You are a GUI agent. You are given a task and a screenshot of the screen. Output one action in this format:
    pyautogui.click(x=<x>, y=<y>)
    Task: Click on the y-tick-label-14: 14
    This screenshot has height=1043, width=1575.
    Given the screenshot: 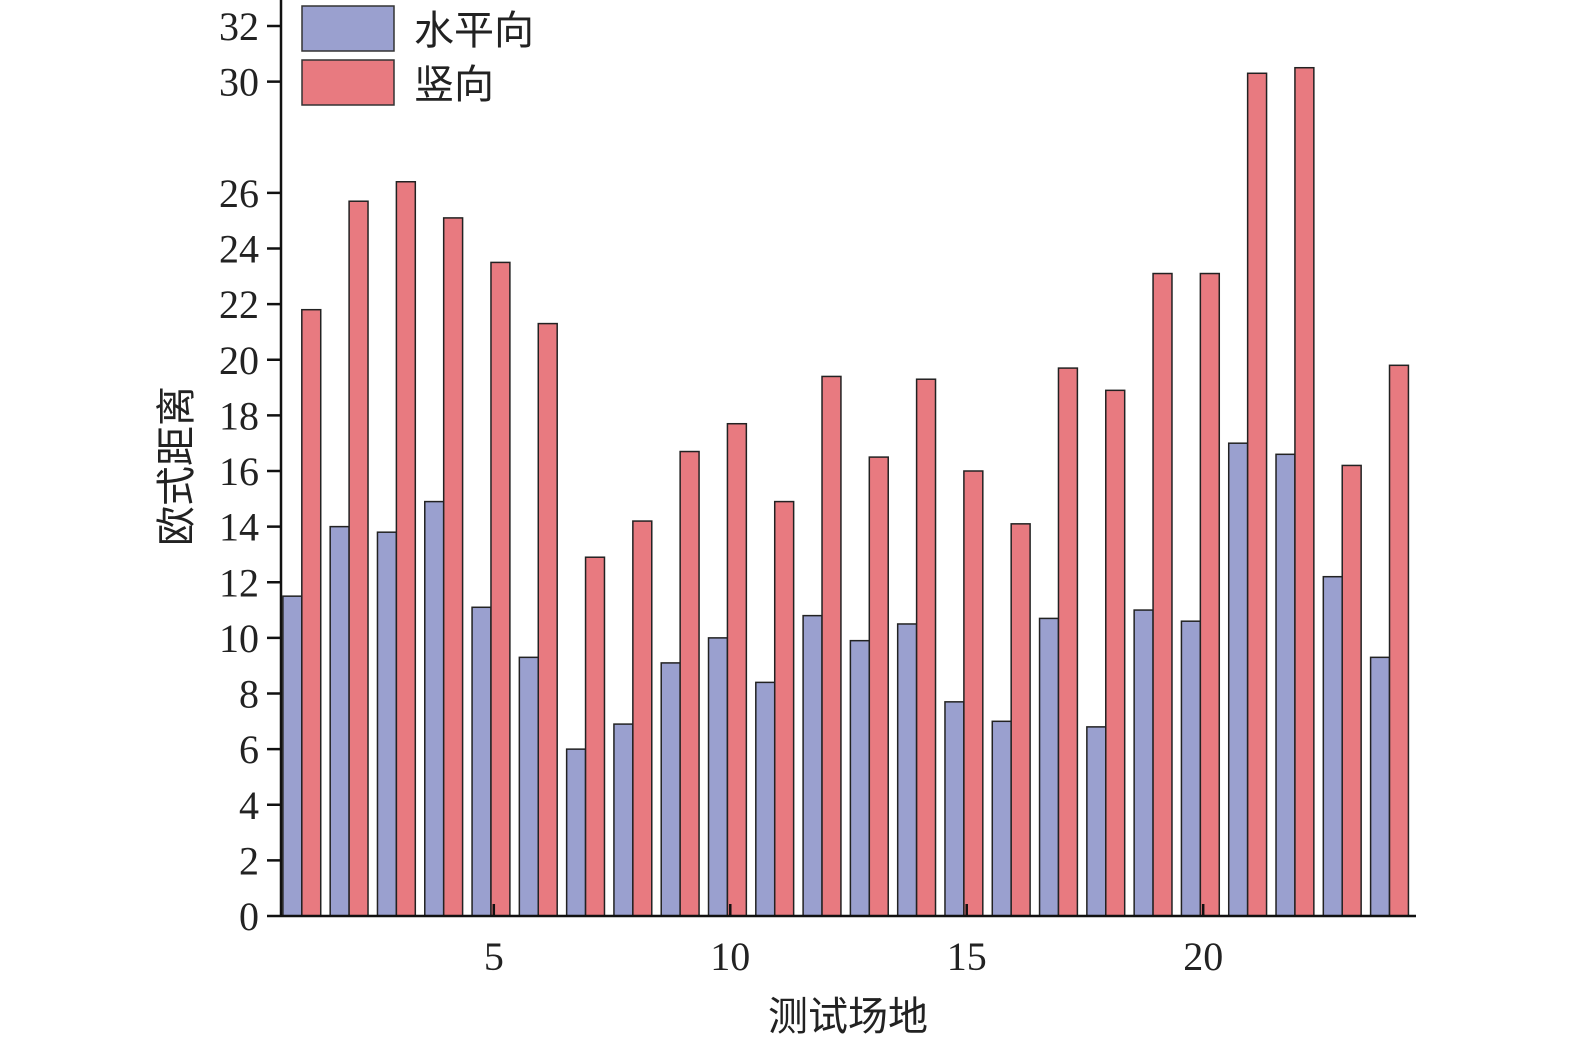 What is the action you would take?
    pyautogui.click(x=239, y=527)
    